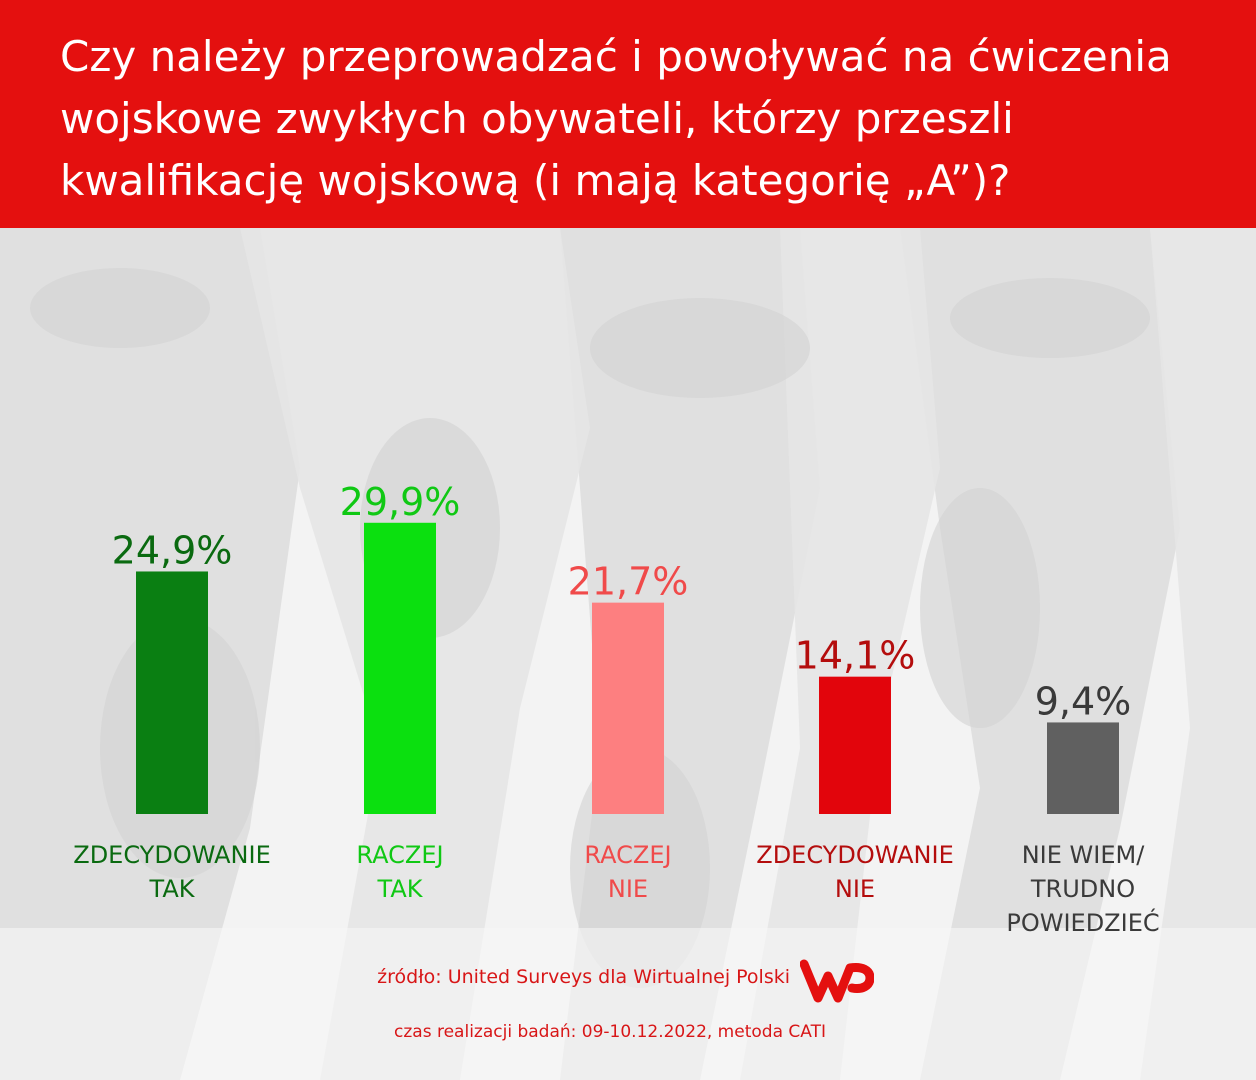  What do you see at coordinates (400, 872) in the screenshot?
I see `category-label-2: RACZEJ TAK` at bounding box center [400, 872].